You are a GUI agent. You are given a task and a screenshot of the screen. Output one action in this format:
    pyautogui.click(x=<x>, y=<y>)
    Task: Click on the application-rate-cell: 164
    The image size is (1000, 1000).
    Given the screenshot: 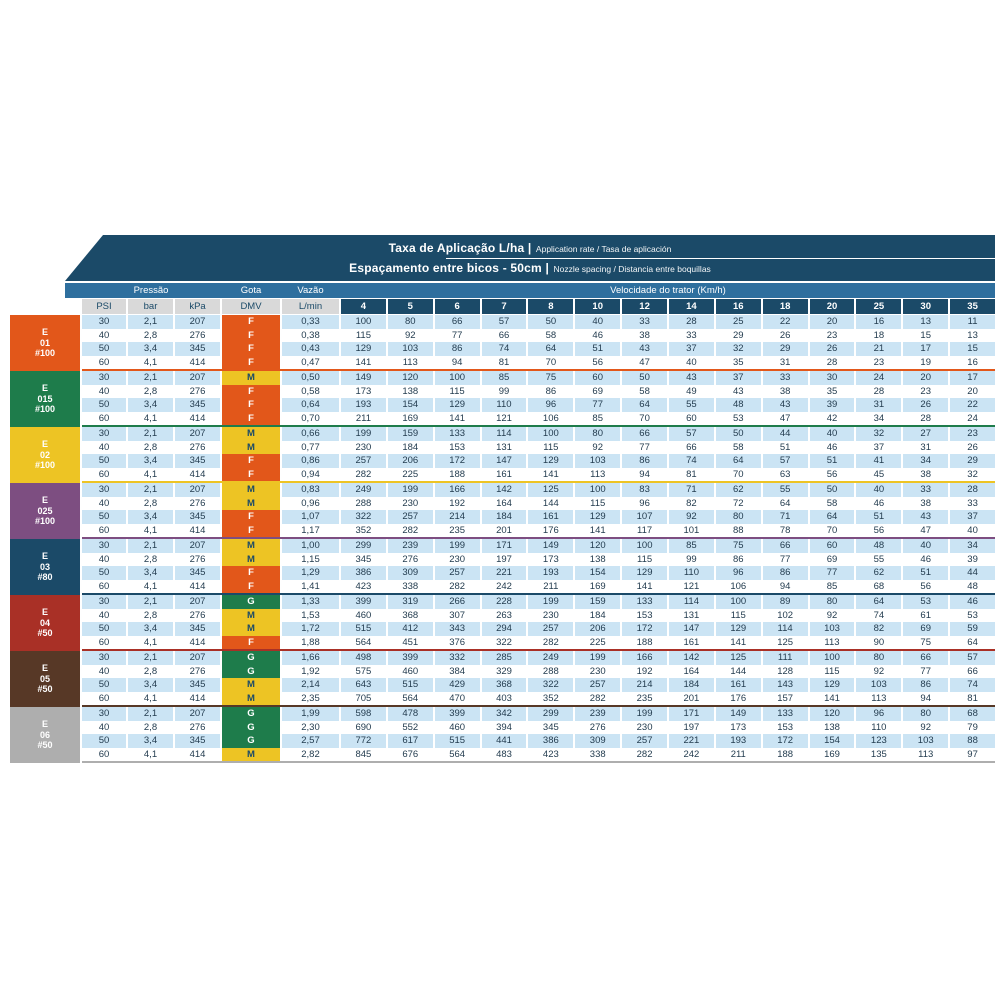 What is the action you would take?
    pyautogui.click(x=504, y=503)
    